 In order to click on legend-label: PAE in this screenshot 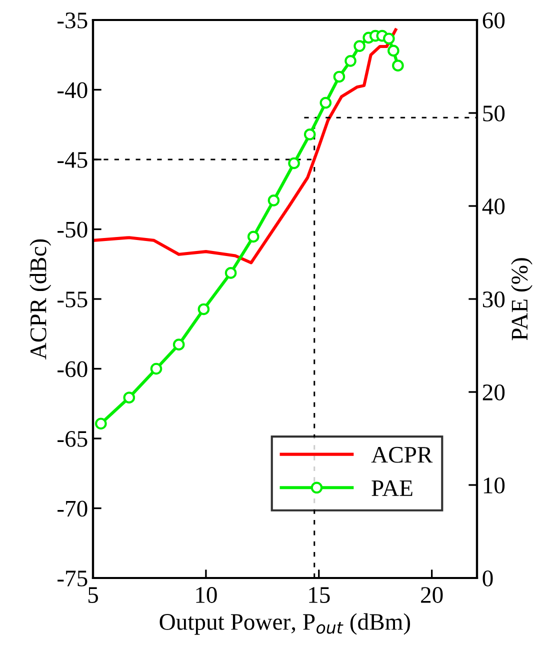, I will do `click(392, 488)`.